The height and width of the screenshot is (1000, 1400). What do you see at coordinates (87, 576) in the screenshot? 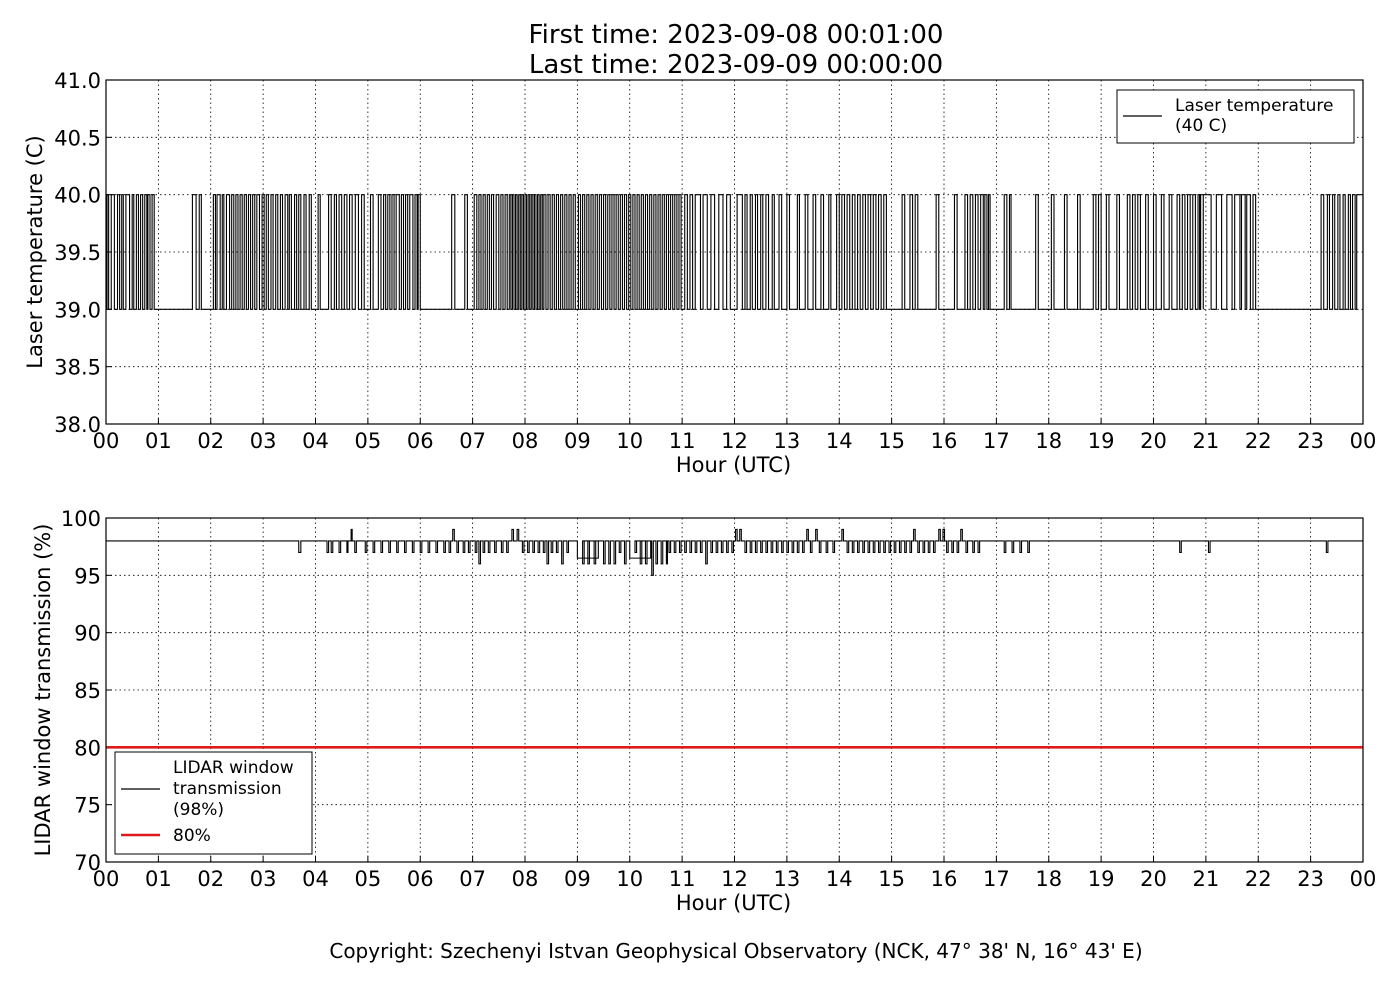
I see `y-tick-label: 95` at bounding box center [87, 576].